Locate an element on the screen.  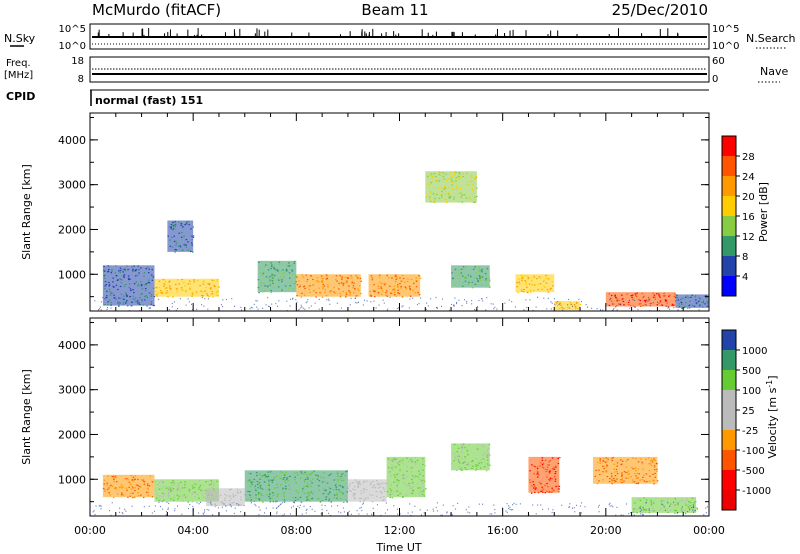
noise-left-tick-top: 10^5 is located at coordinates (72, 29).